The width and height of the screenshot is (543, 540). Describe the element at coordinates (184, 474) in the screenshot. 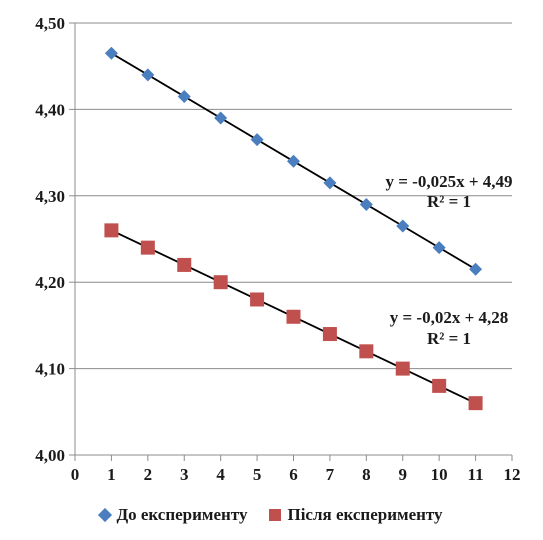

I see `x-tick-label: 3` at that location.